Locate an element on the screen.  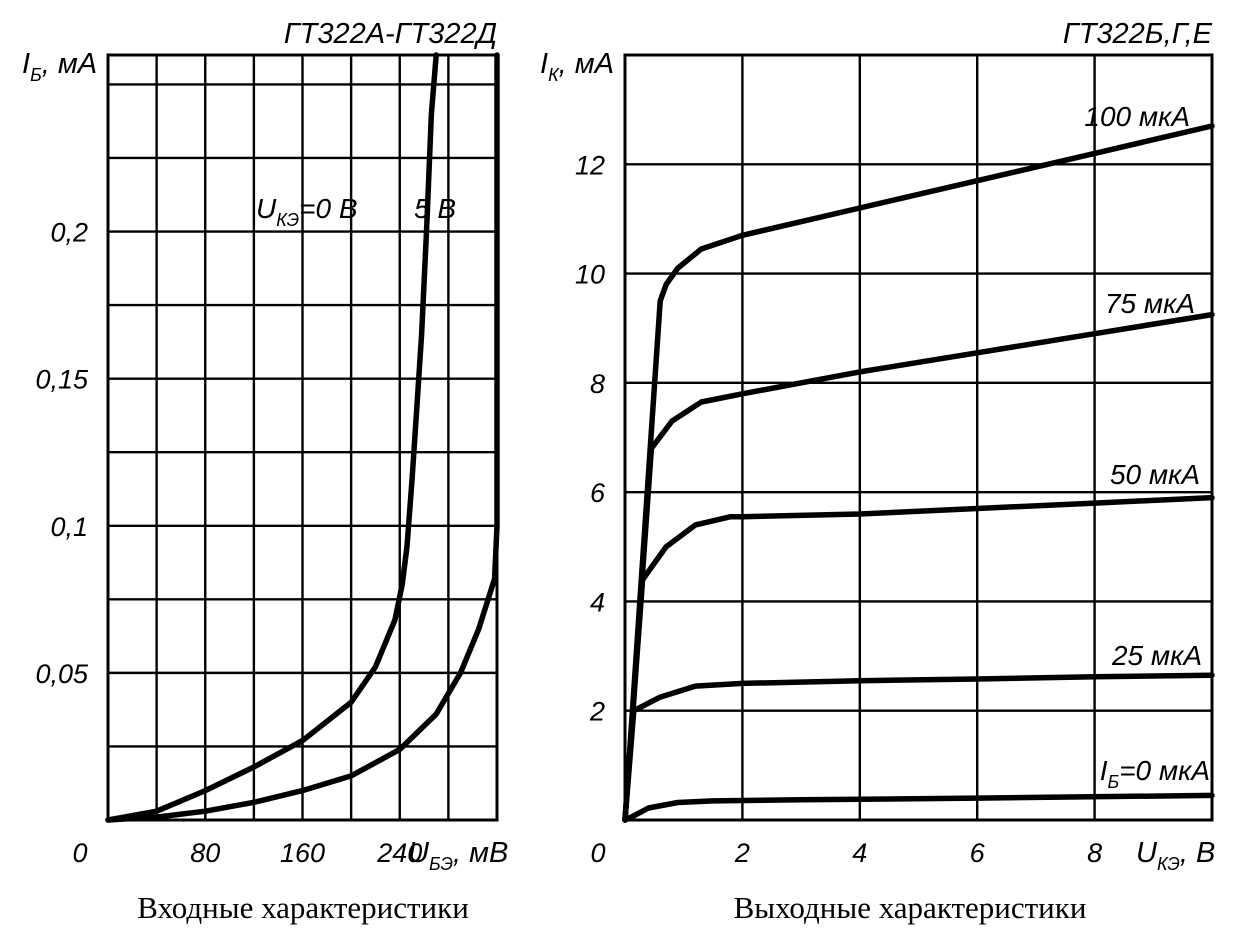
output-chart-x-axis-label: UКЭ, В is located at coordinates (1175, 855).